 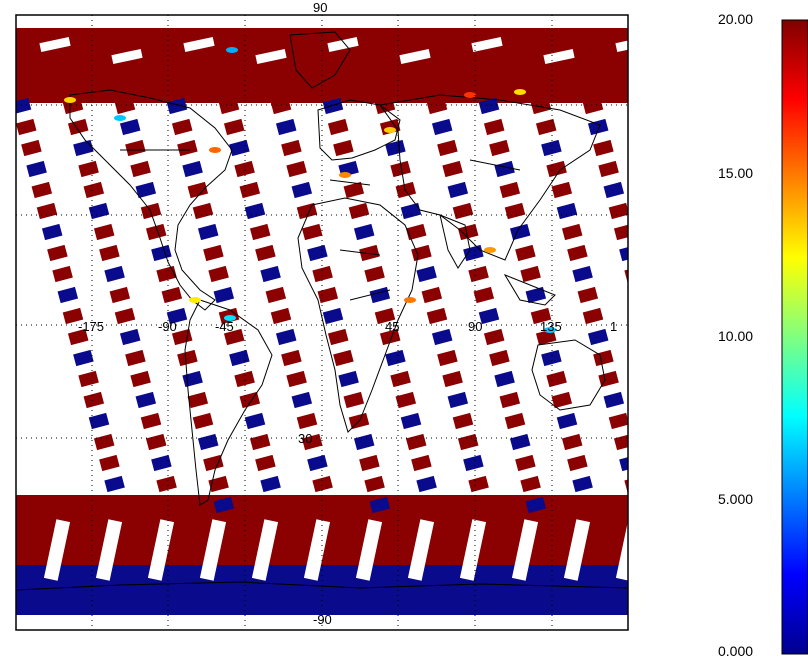 I want to click on colorbar: 20.00 15.00 10.00 5.000 0.000, so click(x=763, y=335).